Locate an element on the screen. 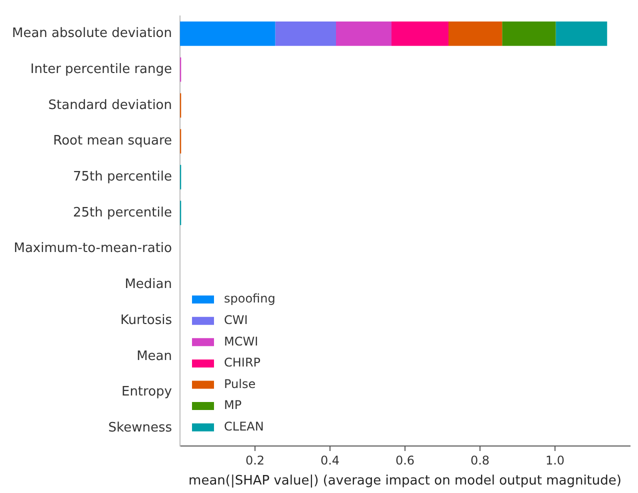 Image resolution: width=638 pixels, height=493 pixels. x-tick-label: 1.0 is located at coordinates (555, 460).